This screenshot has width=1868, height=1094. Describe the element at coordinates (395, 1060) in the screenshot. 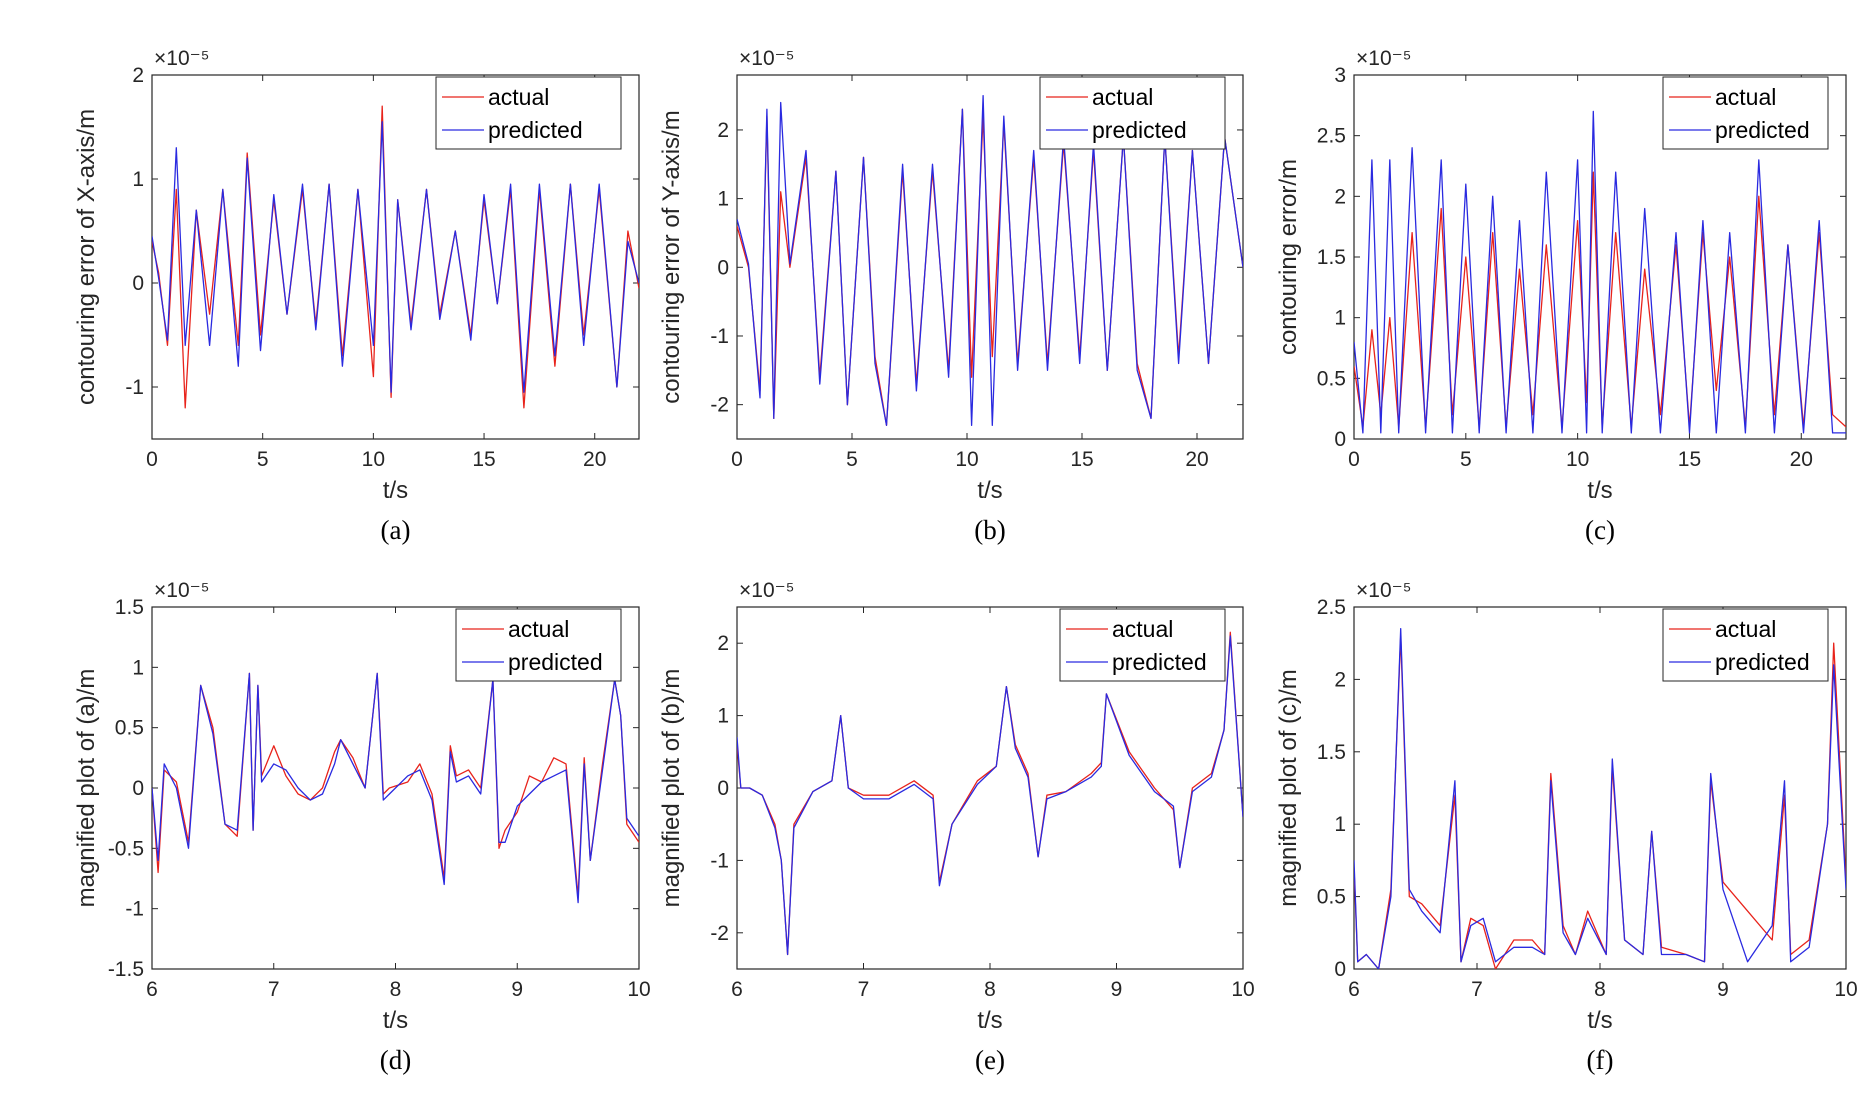

I see `panel-label: (d)` at that location.